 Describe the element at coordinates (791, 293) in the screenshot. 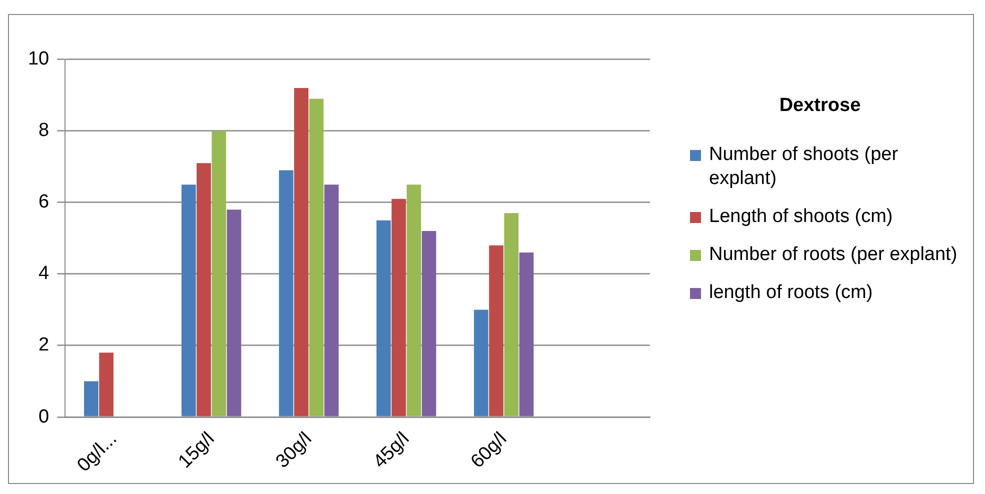

I see `legend-label: length of roots (cm)` at that location.